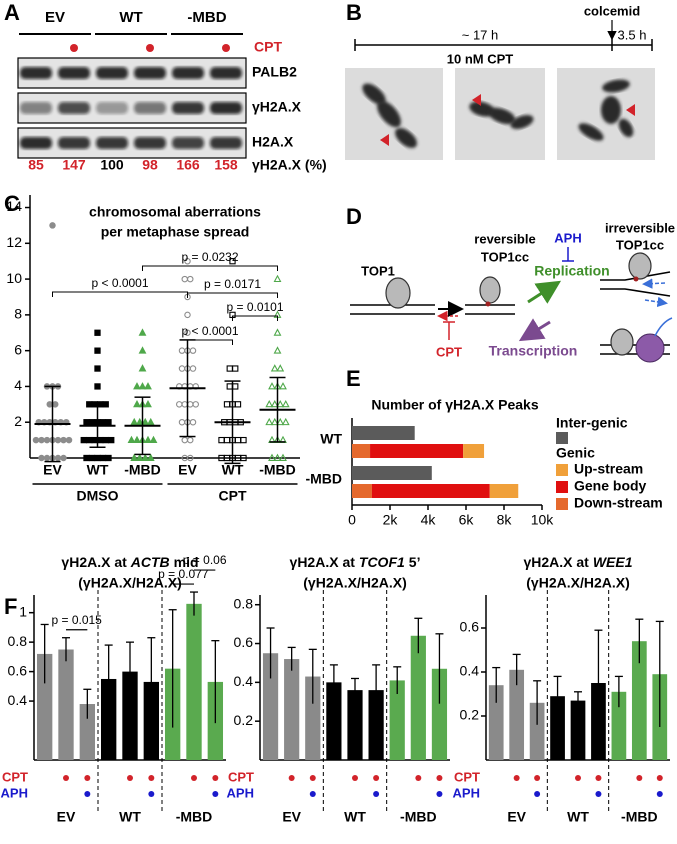 This screenshot has width=677, height=844. What do you see at coordinates (488, 304) in the screenshot?
I see `adduct` at bounding box center [488, 304].